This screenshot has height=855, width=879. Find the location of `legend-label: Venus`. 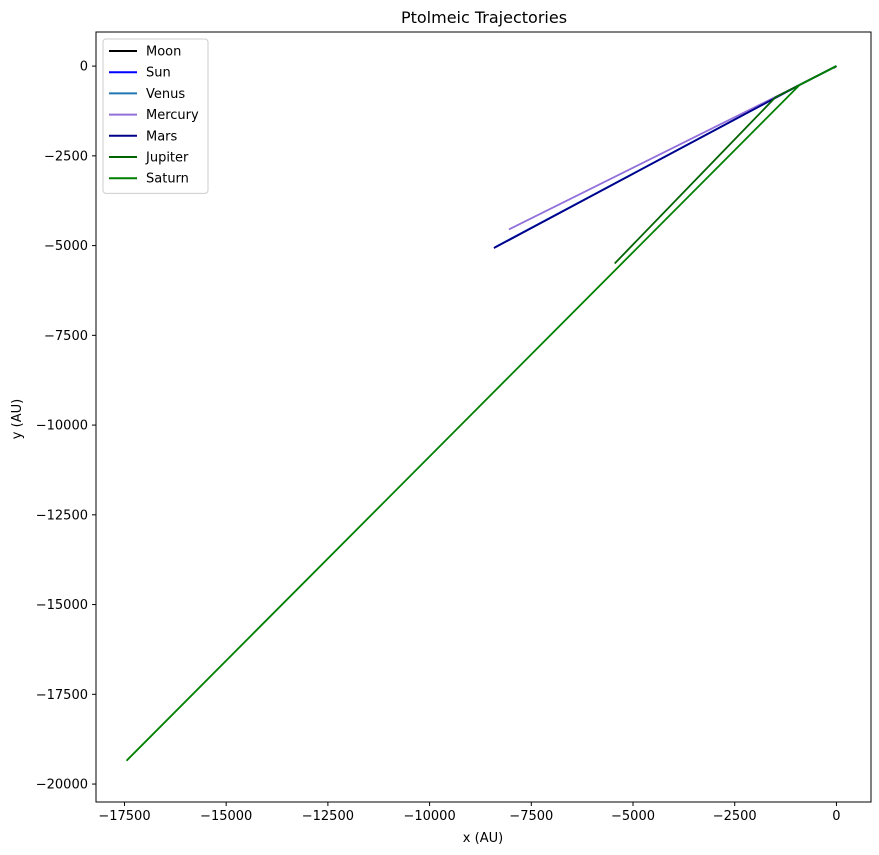

legend-label: Venus is located at coordinates (165, 94).